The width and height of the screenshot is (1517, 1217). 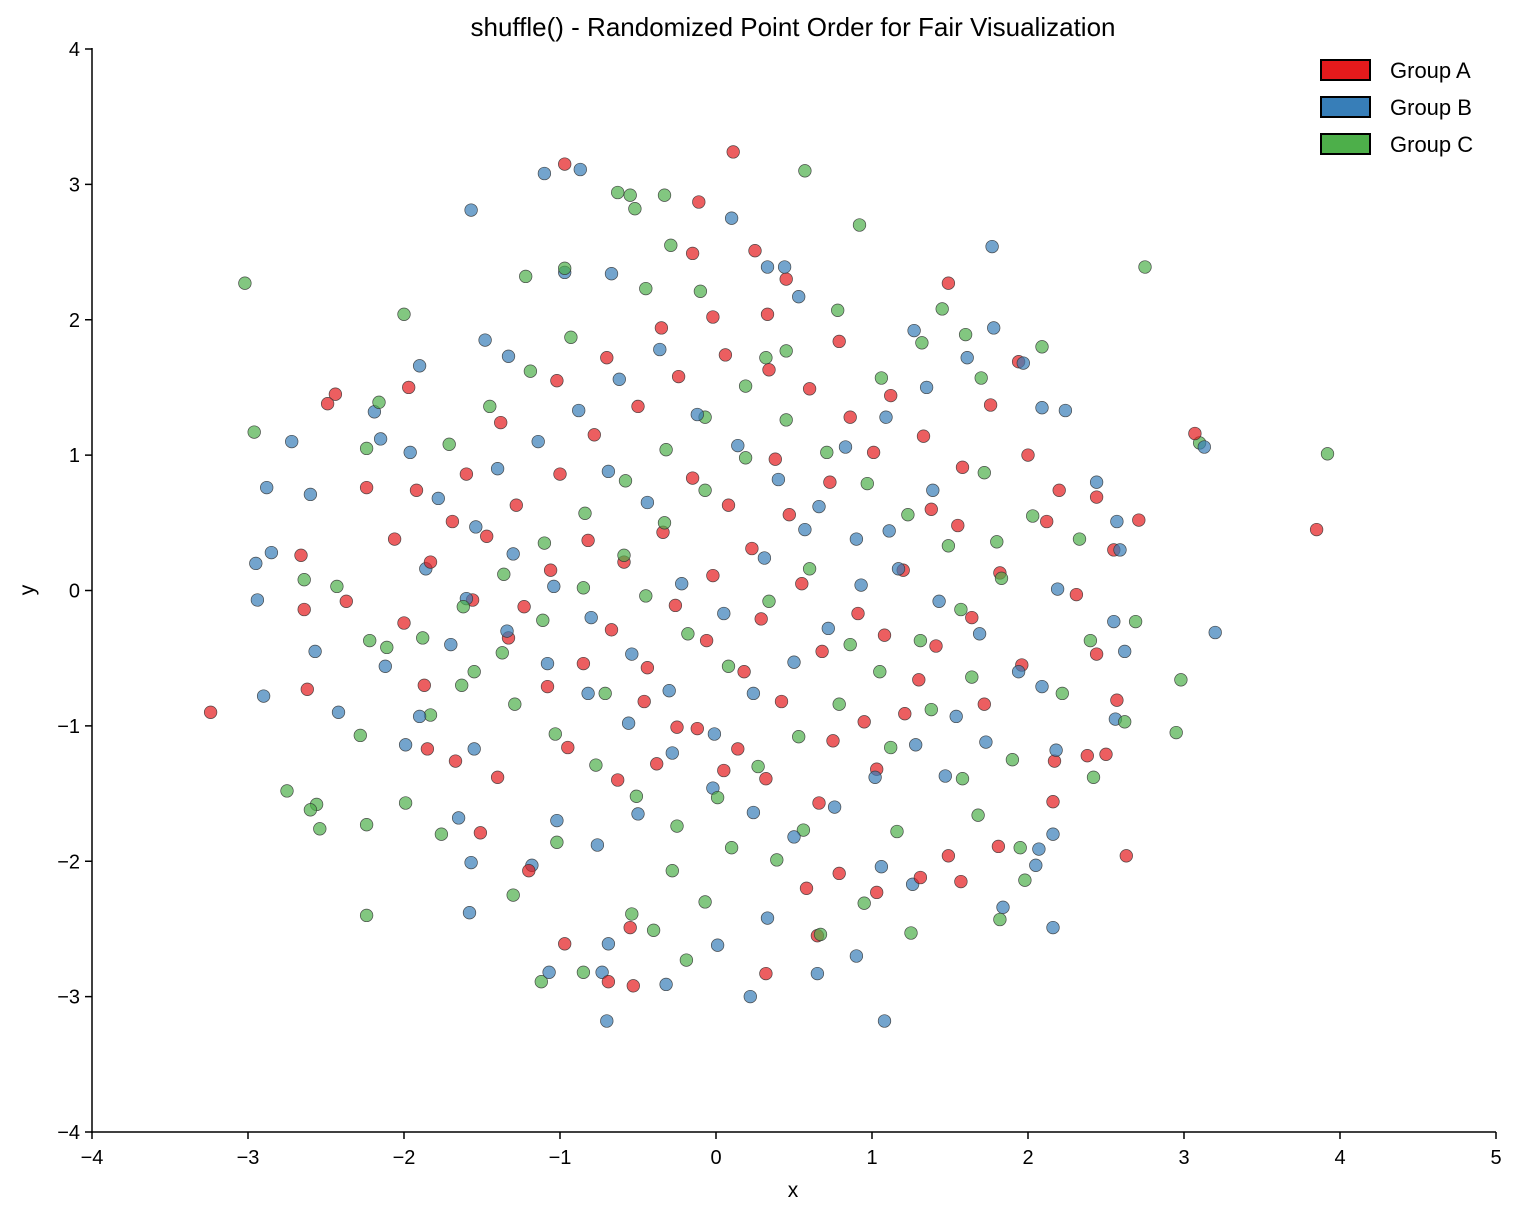 What do you see at coordinates (1431, 107) in the screenshot?
I see `legend-label: Group B` at bounding box center [1431, 107].